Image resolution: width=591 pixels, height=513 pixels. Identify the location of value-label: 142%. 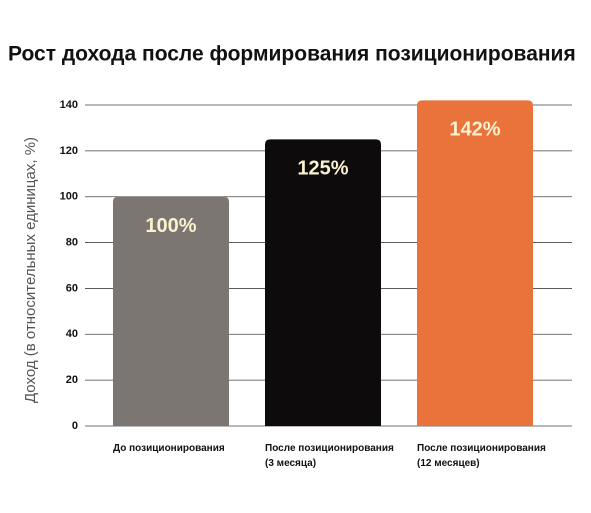
(474, 130).